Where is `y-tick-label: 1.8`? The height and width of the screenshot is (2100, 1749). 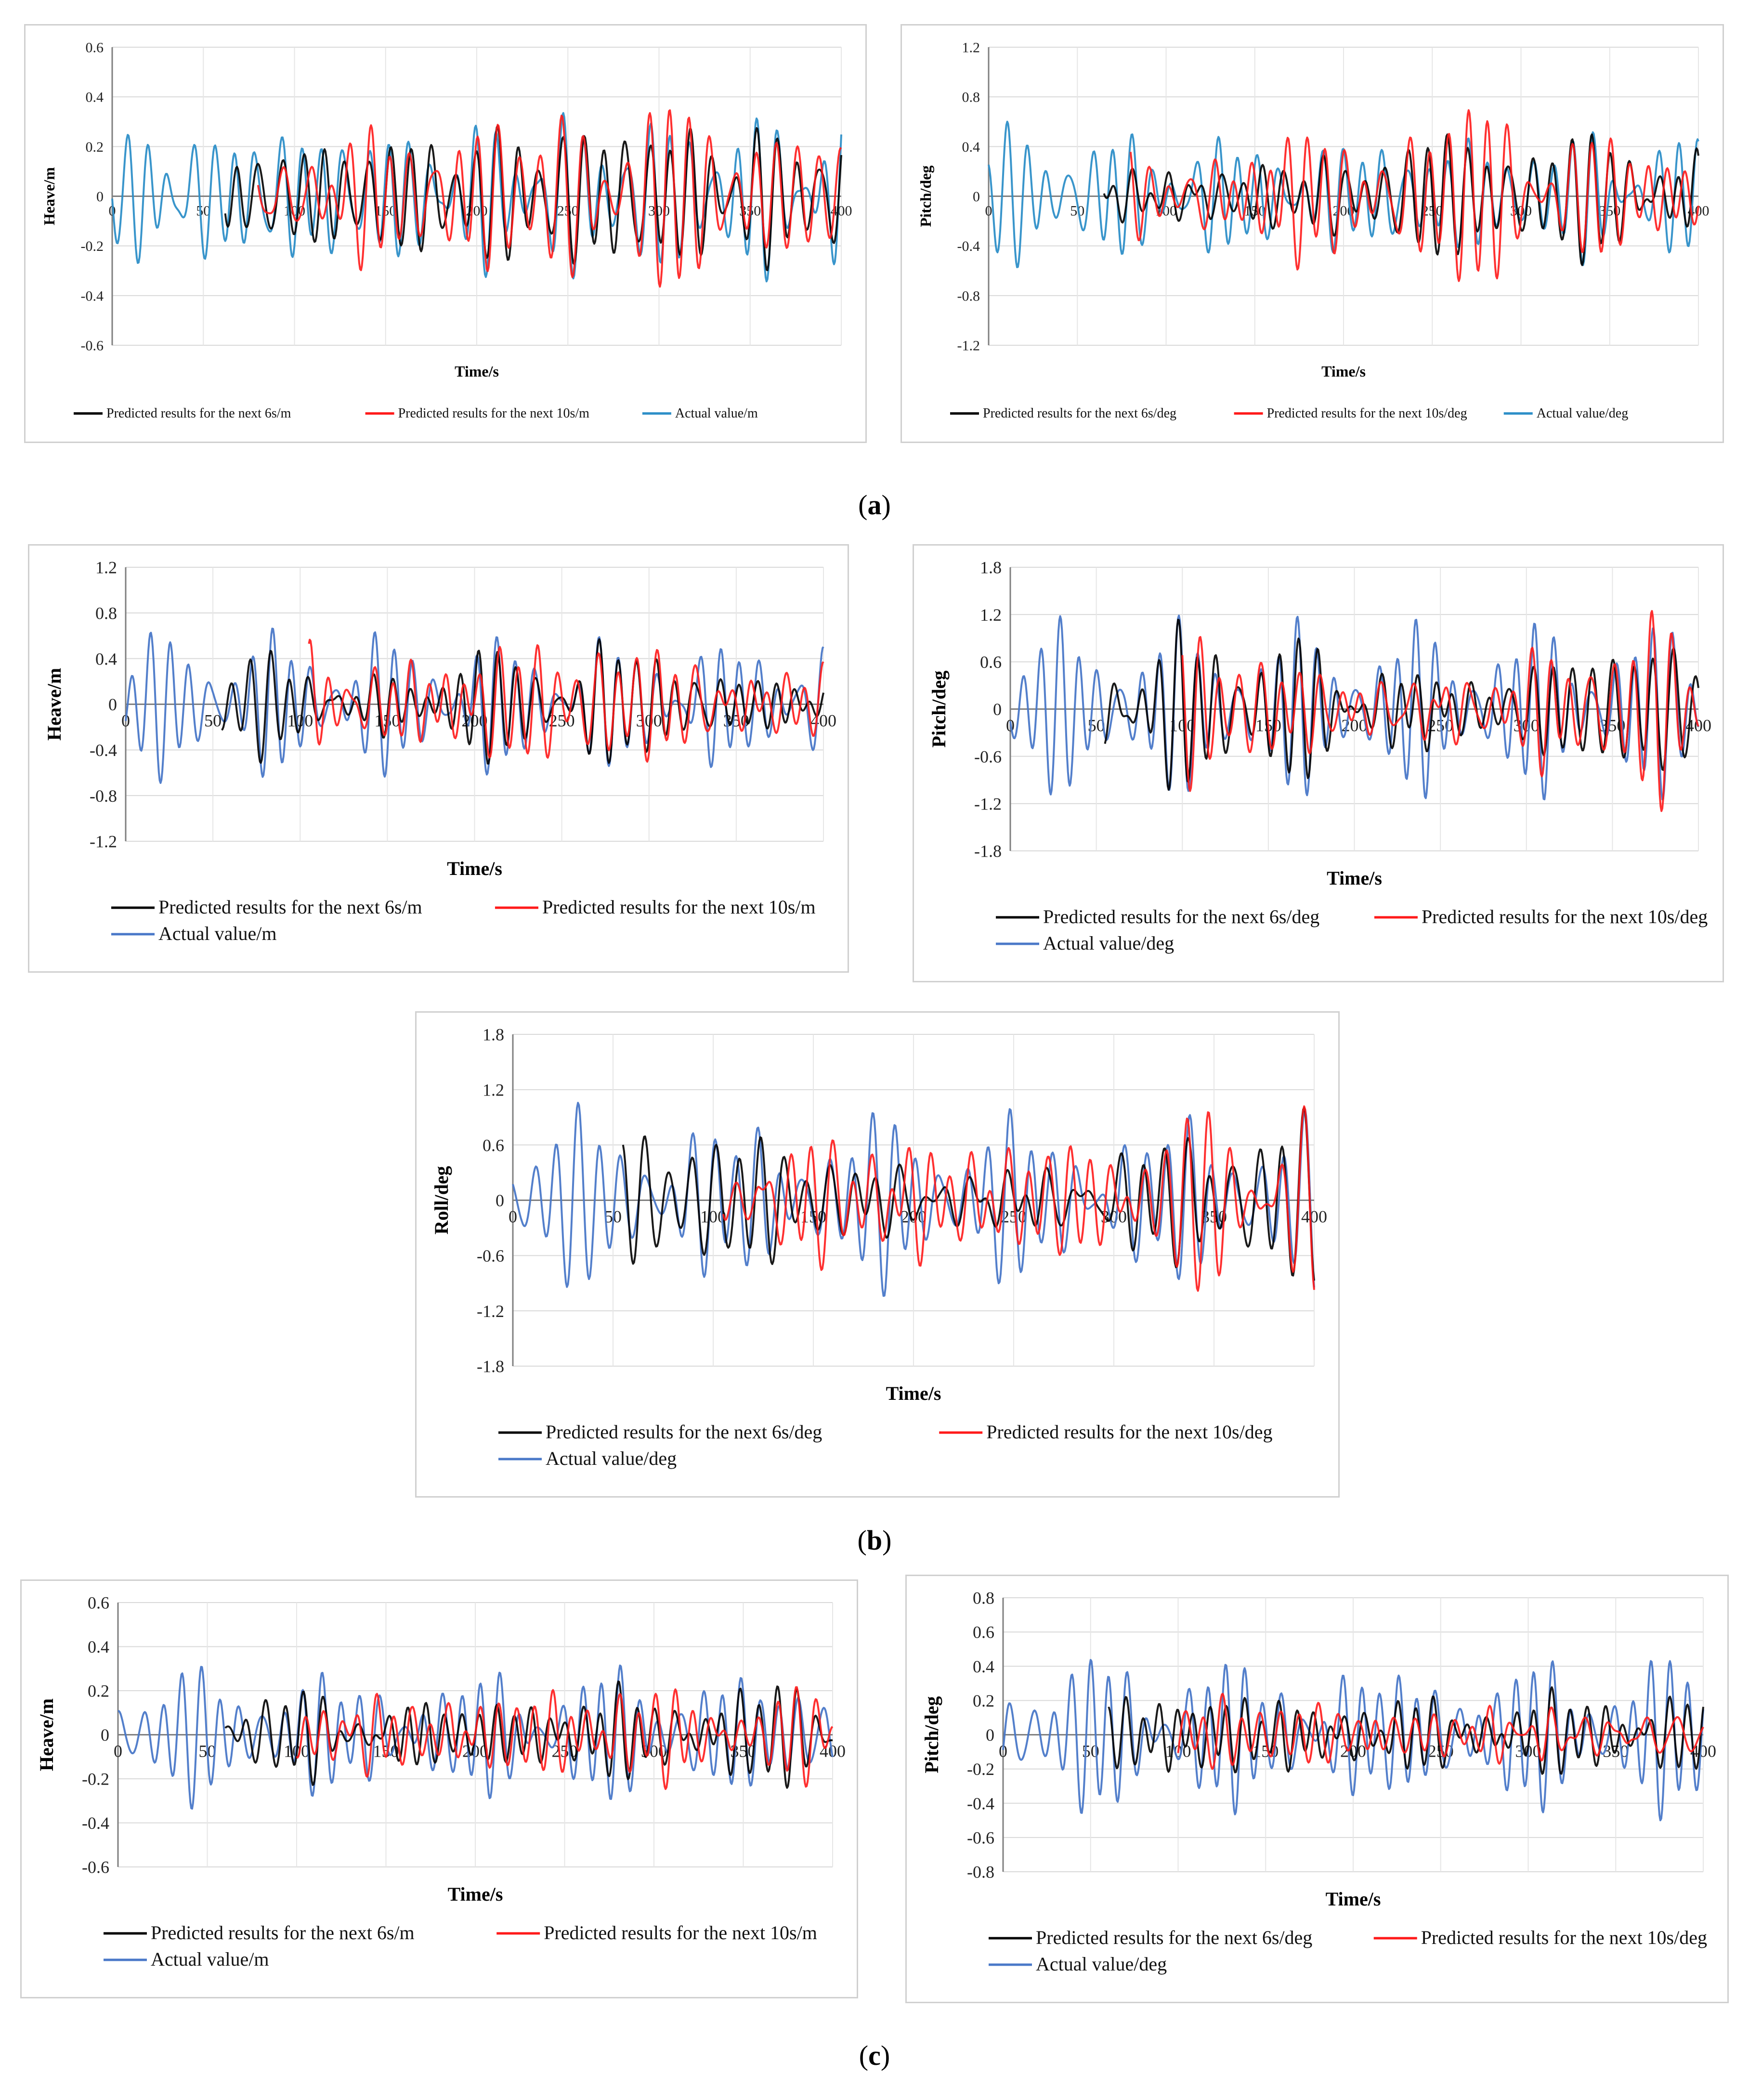
y-tick-label: 1.8 is located at coordinates (991, 568).